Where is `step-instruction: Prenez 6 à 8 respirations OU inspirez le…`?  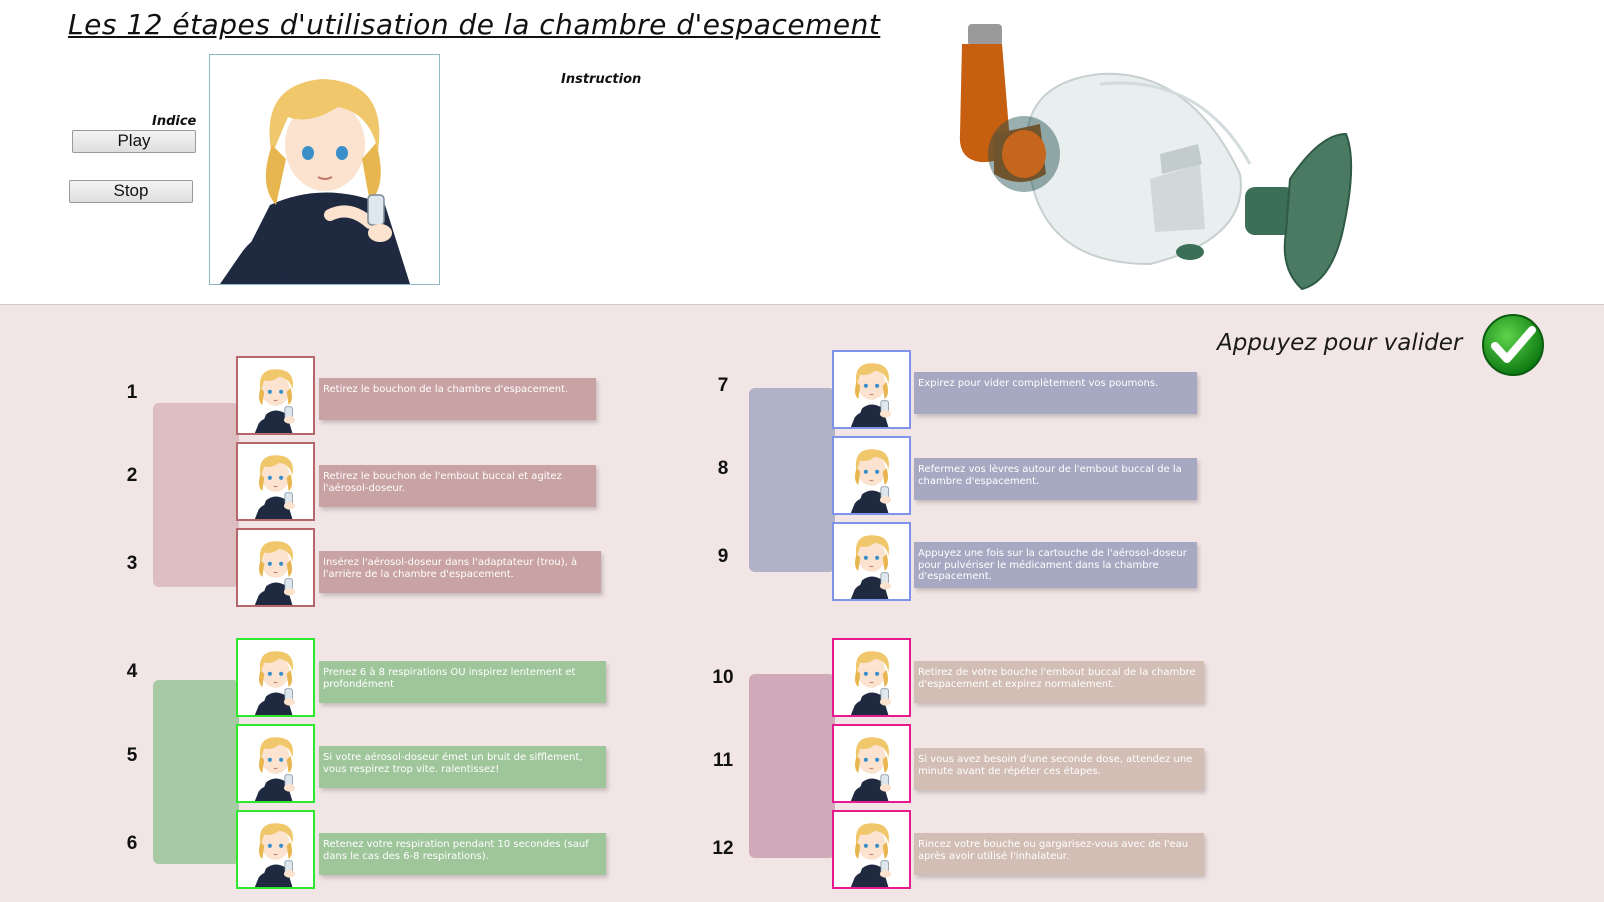
step-instruction: Prenez 6 à 8 respirations OU inspirez le… is located at coordinates (462, 682).